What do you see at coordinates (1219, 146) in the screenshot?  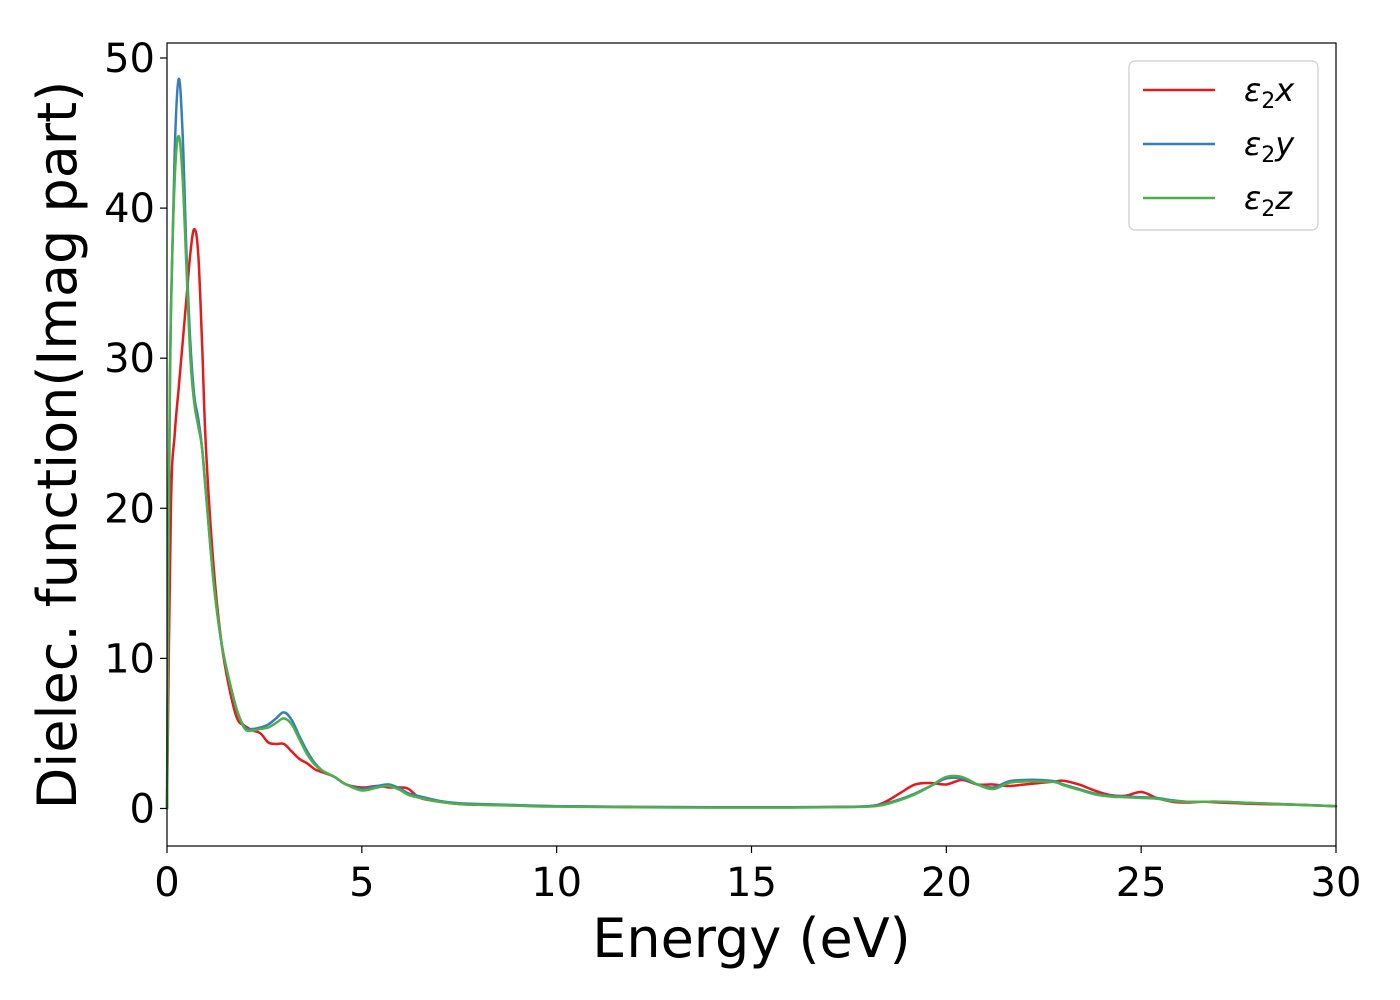 I see `legend-entries: ε2x ε2y ε2z` at bounding box center [1219, 146].